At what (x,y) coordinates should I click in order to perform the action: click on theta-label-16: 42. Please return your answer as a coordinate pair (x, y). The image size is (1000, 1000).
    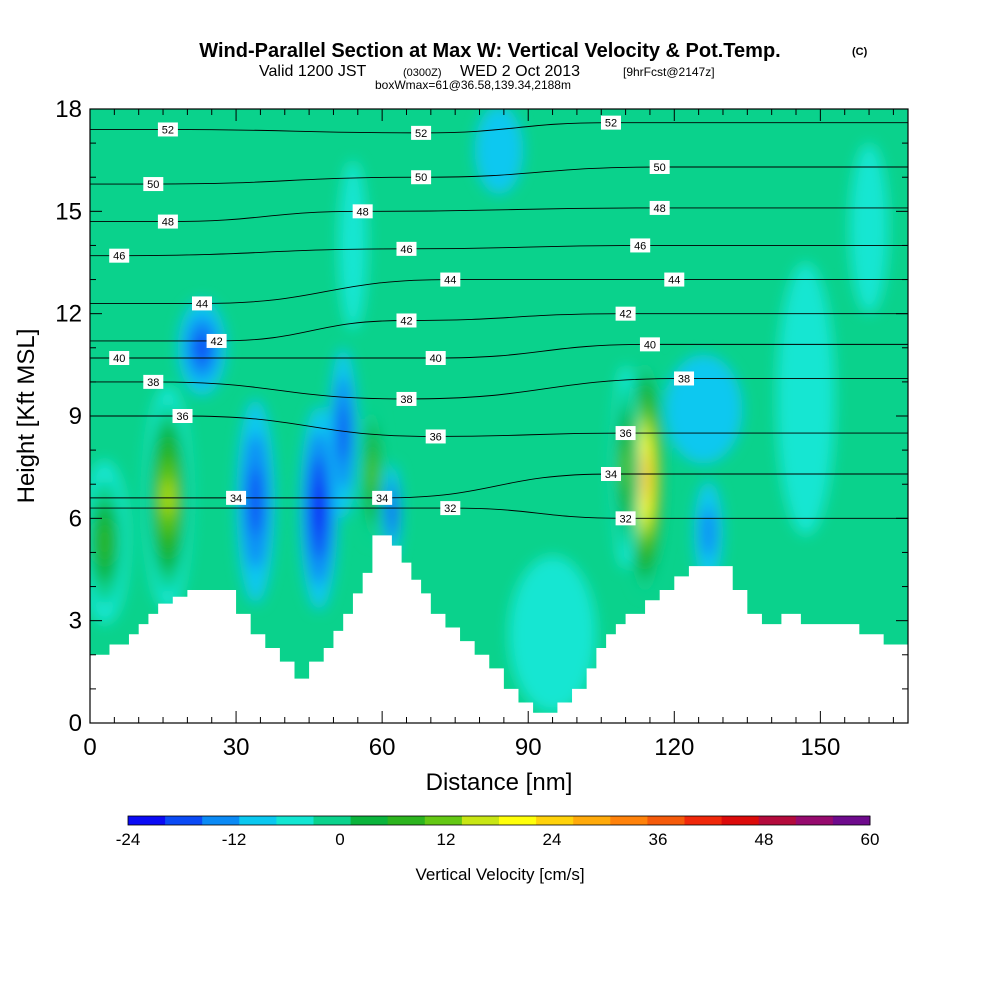
    Looking at the image, I should click on (406, 321).